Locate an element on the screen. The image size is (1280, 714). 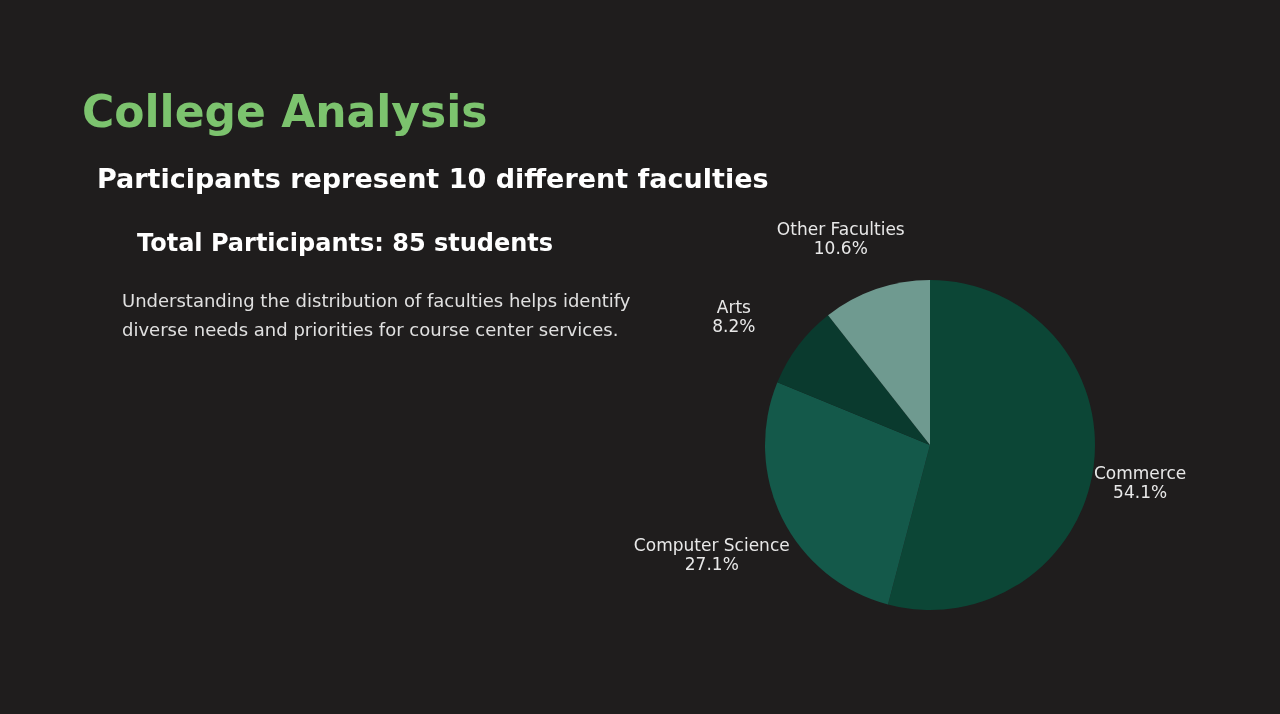
text: Understanding the distribution of faculties helps identify diverse needs and priorities for course center services. is located at coordinates (376, 315).